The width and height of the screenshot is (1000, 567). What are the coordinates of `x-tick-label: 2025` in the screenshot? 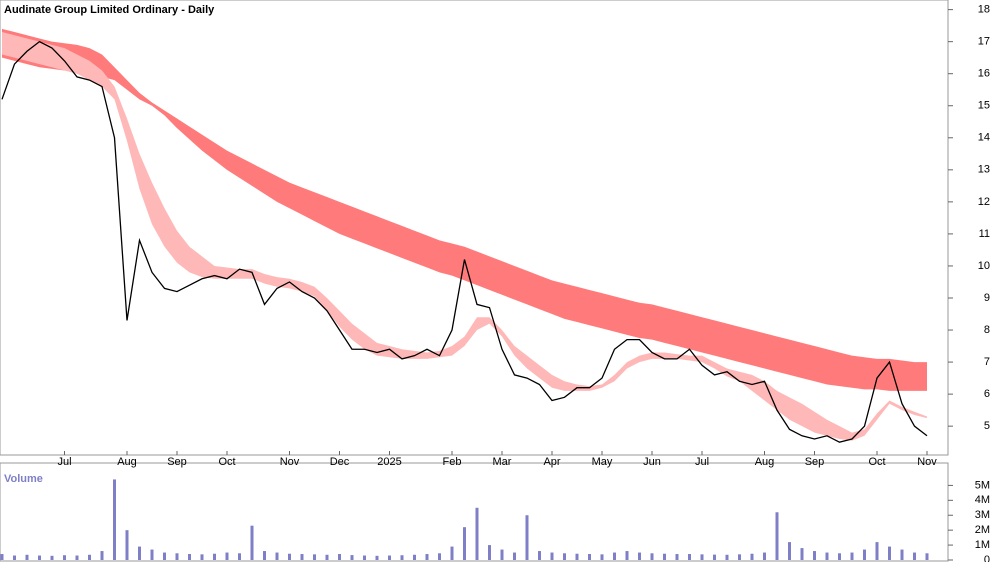 It's located at (389, 462).